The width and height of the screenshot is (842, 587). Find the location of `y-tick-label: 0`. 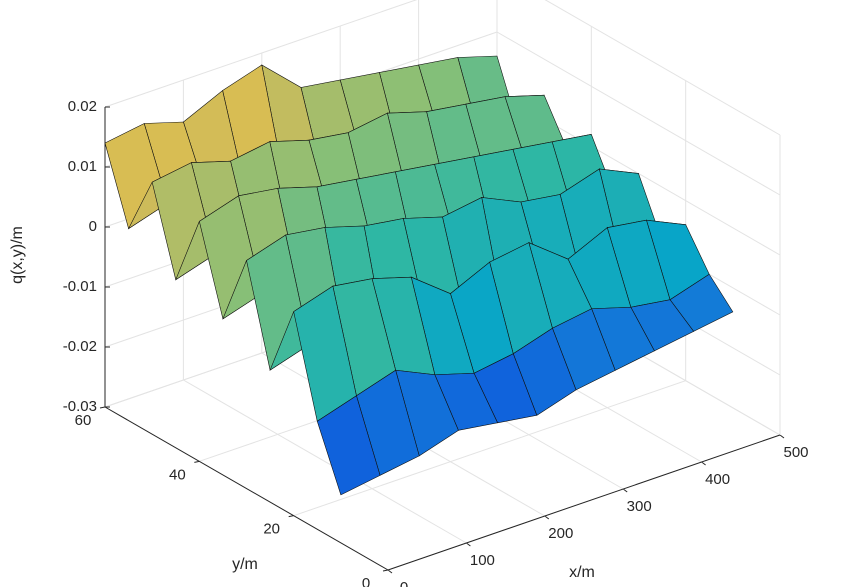

y-tick-label: 0 is located at coordinates (366, 581).